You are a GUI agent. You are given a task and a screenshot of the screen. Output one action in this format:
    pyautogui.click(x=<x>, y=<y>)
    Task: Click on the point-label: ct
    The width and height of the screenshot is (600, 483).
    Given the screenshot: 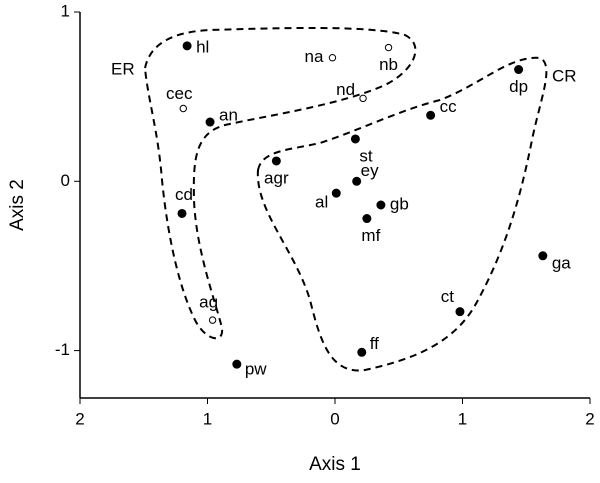 What is the action you would take?
    pyautogui.click(x=448, y=296)
    